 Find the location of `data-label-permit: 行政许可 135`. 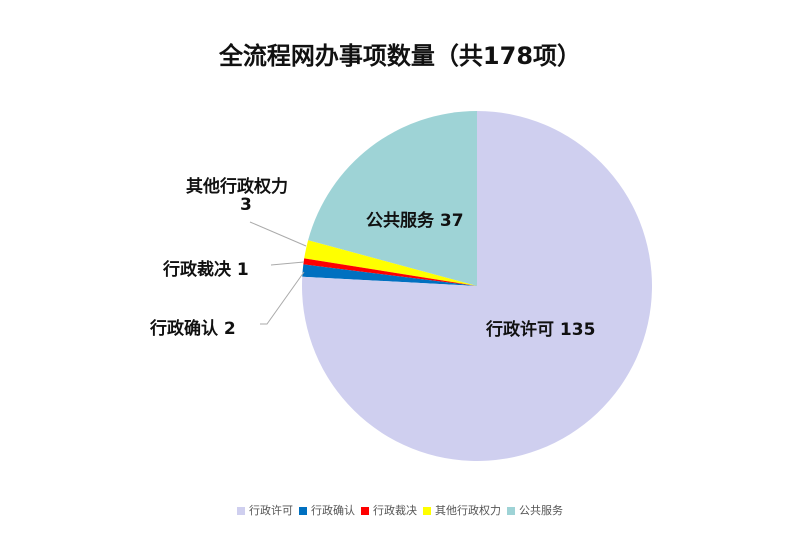

data-label-permit: 行政许可 135 is located at coordinates (541, 330).